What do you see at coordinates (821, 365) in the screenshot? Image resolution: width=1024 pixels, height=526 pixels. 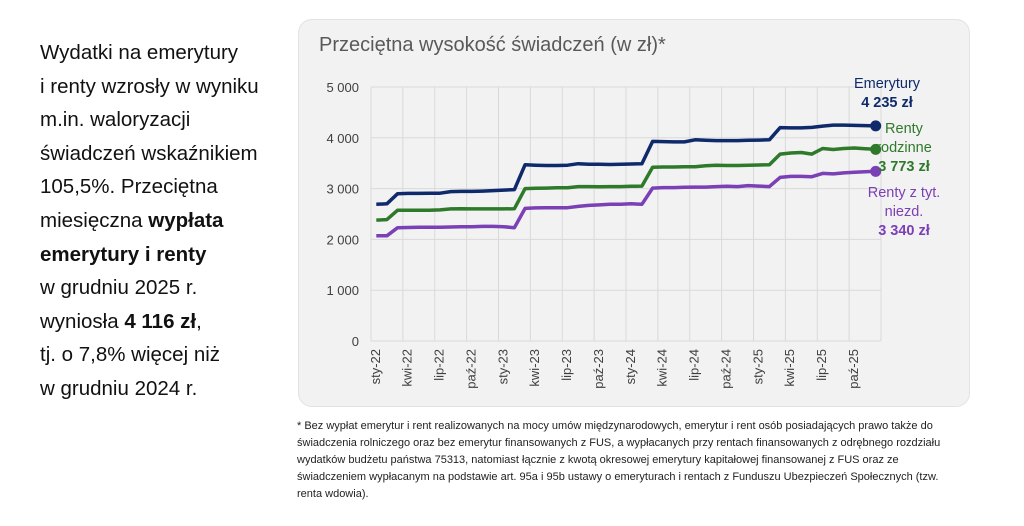 I see `x-tick-label: lip-25` at bounding box center [821, 365].